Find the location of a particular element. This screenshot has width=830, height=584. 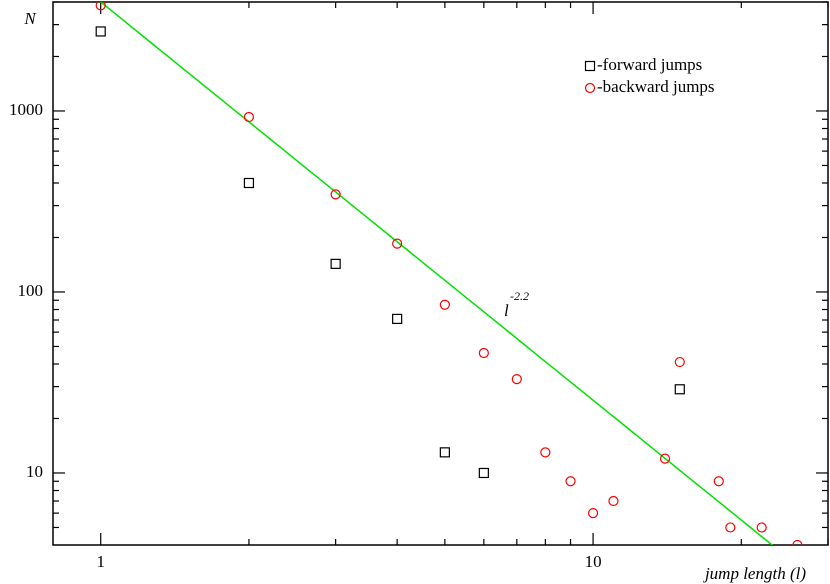

y-tick-label: 1000 is located at coordinates (26, 109).